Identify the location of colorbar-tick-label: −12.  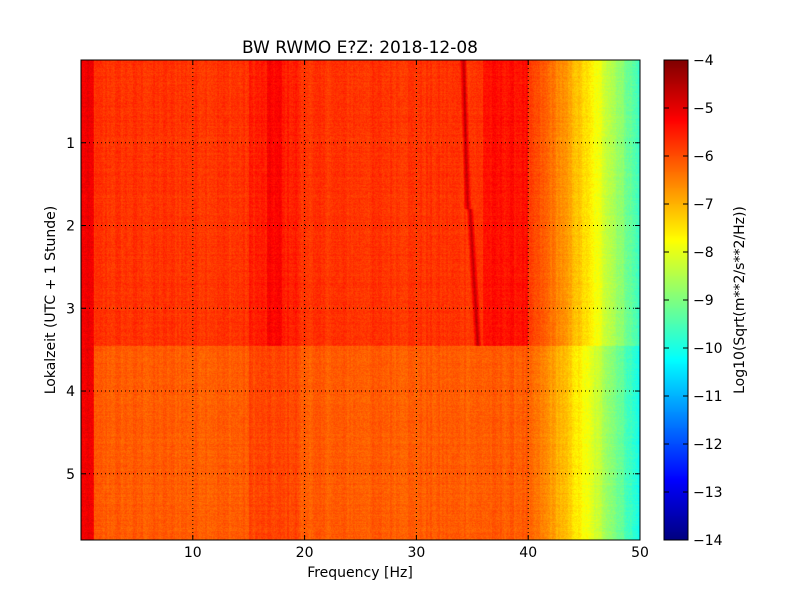
(708, 445).